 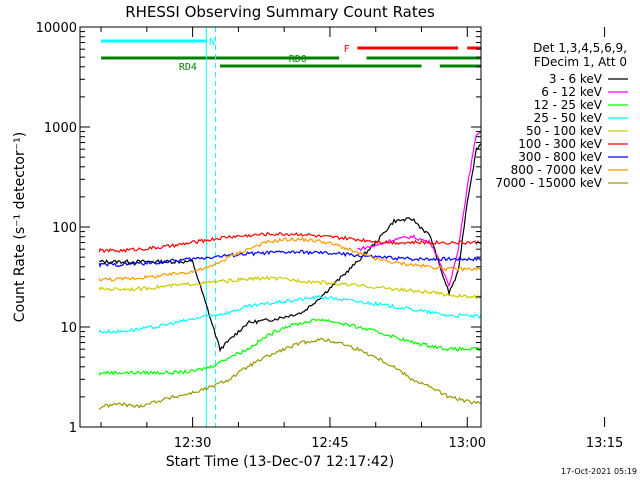 What do you see at coordinates (580, 62) in the screenshot?
I see `legend-header-line-2: FDecim 1, Att 0` at bounding box center [580, 62].